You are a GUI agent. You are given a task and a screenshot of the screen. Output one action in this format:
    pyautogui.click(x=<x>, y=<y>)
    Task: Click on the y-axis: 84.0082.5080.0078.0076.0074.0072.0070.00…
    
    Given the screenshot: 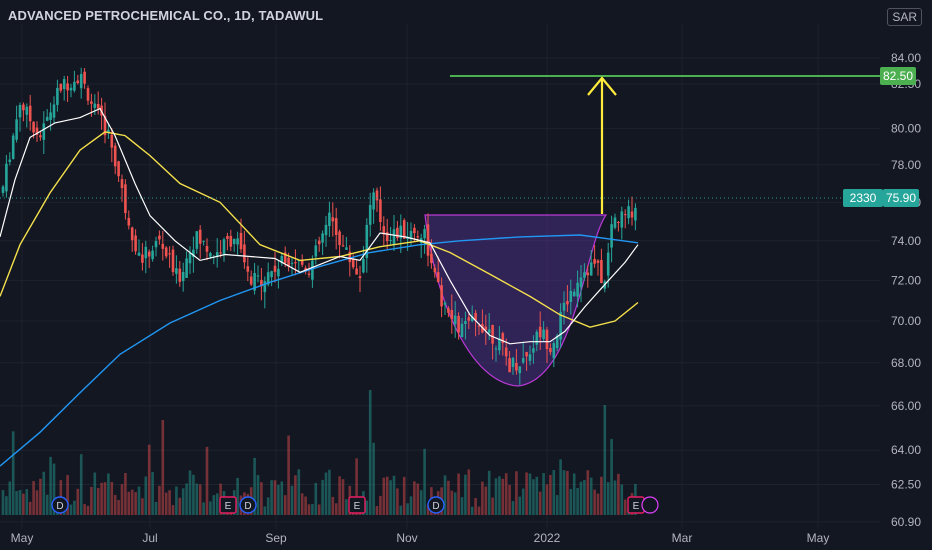 What is the action you would take?
    pyautogui.click(x=906, y=290)
    